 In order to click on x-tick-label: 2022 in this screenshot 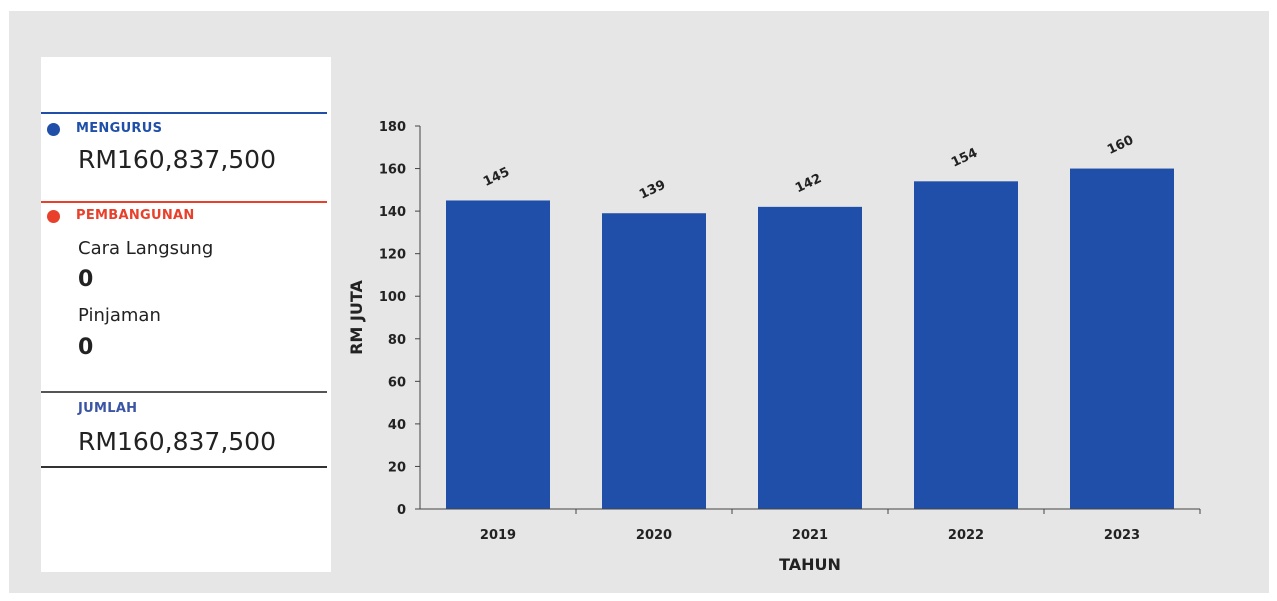, I will do `click(966, 535)`.